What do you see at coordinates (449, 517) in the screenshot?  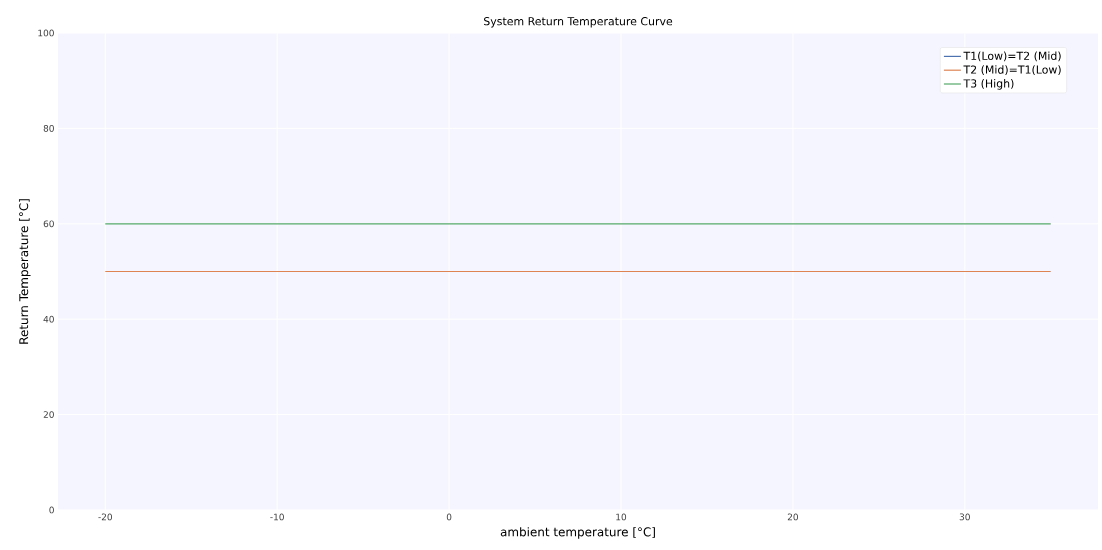 I see `x-tick-label: 0` at bounding box center [449, 517].